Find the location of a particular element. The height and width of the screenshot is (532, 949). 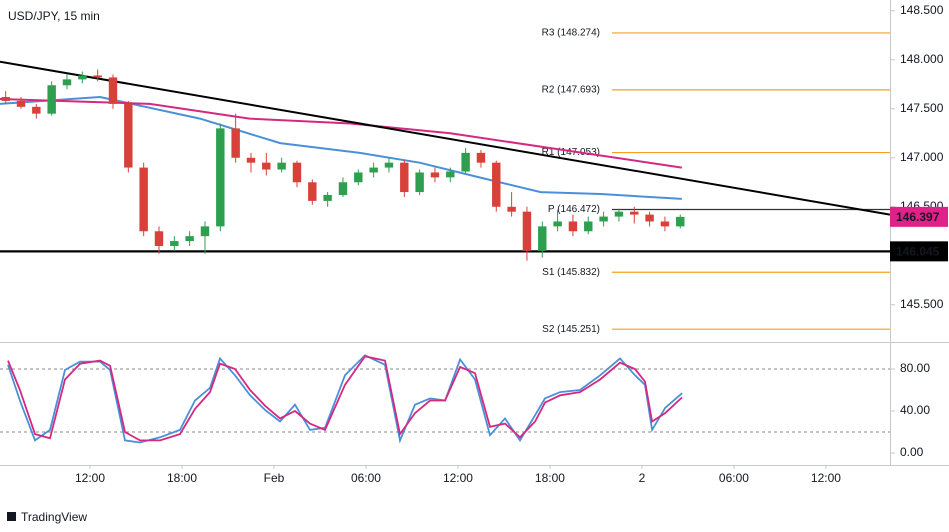

y-tick-label: 145.500 is located at coordinates (922, 304).